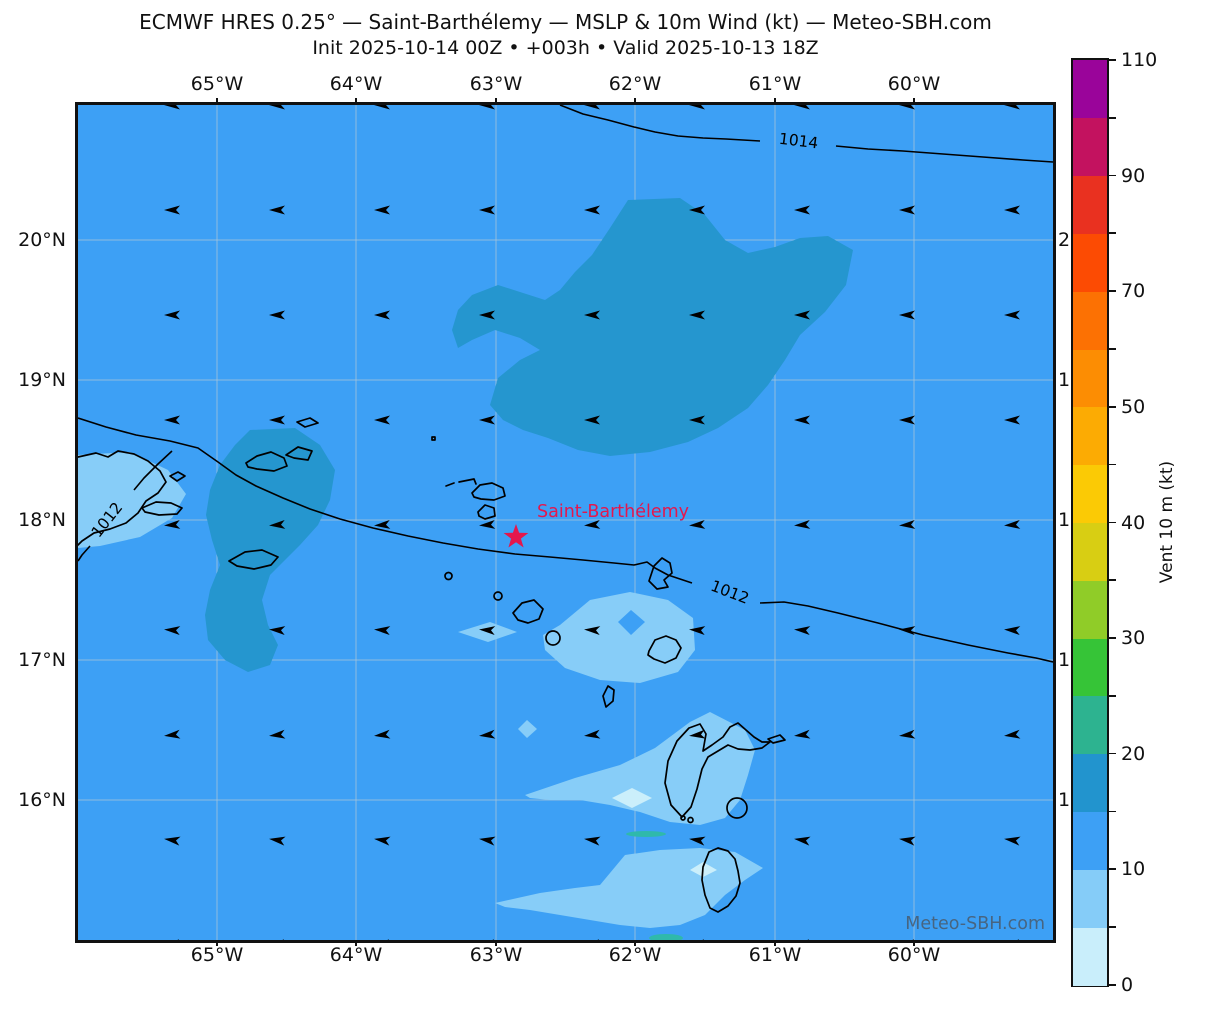 The width and height of the screenshot is (1215, 1012). Describe the element at coordinates (717, 770) in the screenshot. I see `coastline-guadeloupe` at that location.